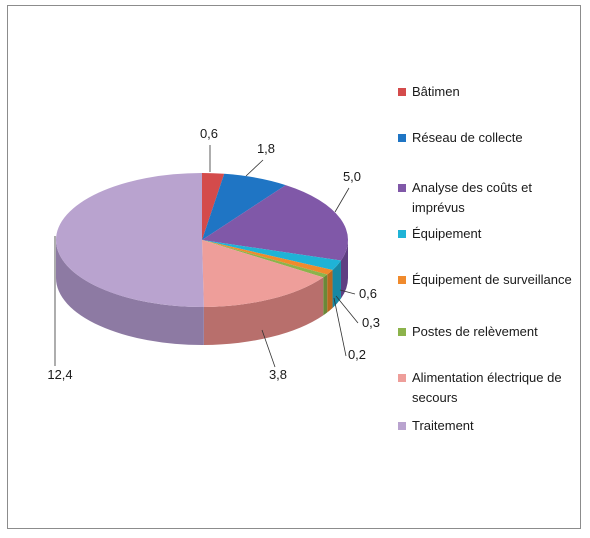  I want to click on pie-sides, so click(202, 292).